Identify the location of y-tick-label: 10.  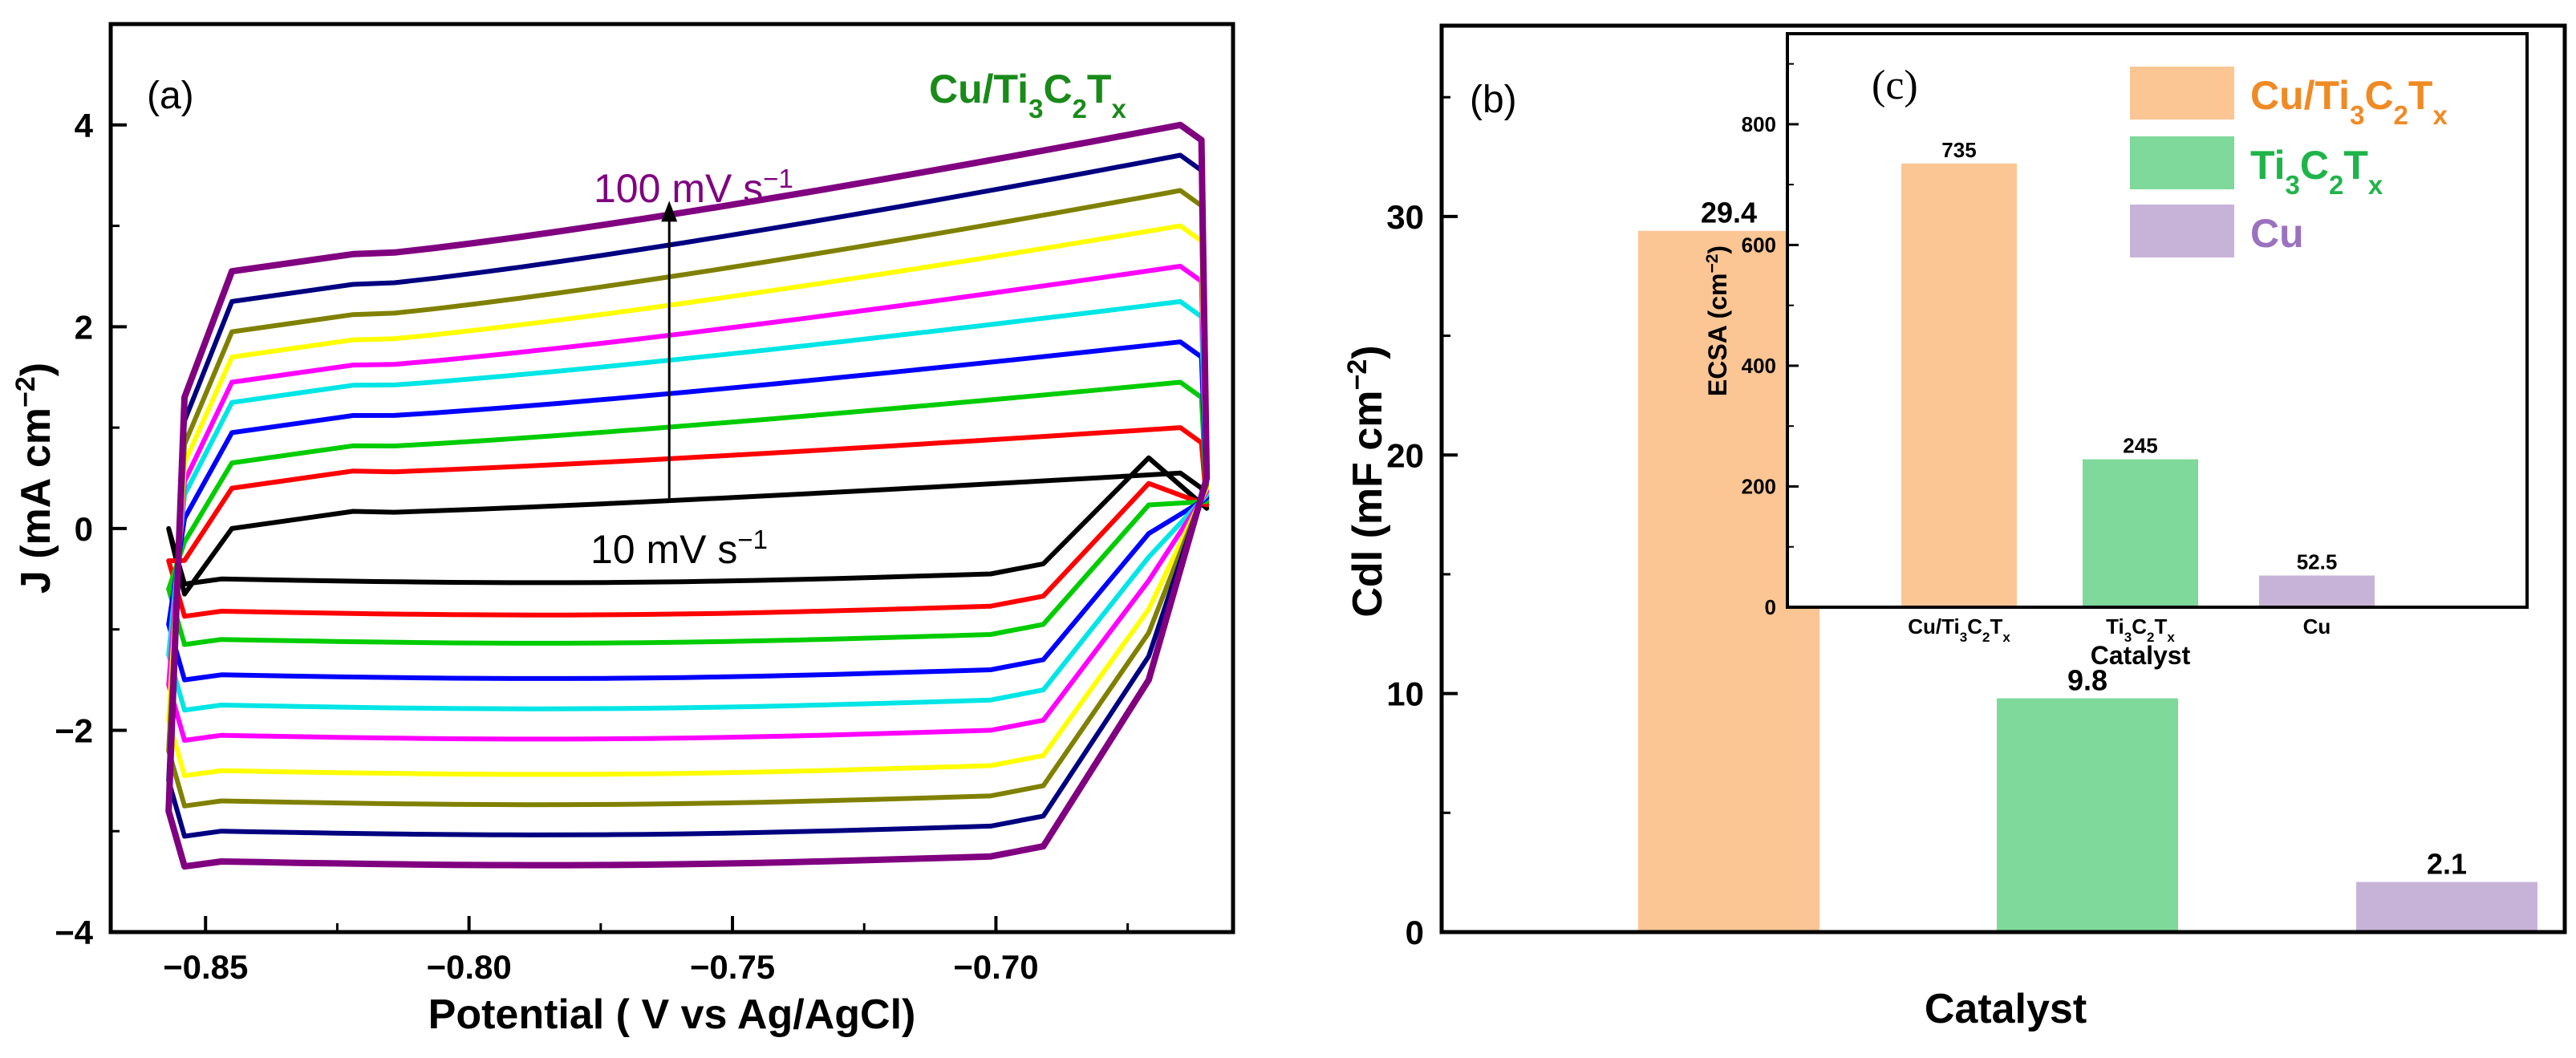
(1405, 694).